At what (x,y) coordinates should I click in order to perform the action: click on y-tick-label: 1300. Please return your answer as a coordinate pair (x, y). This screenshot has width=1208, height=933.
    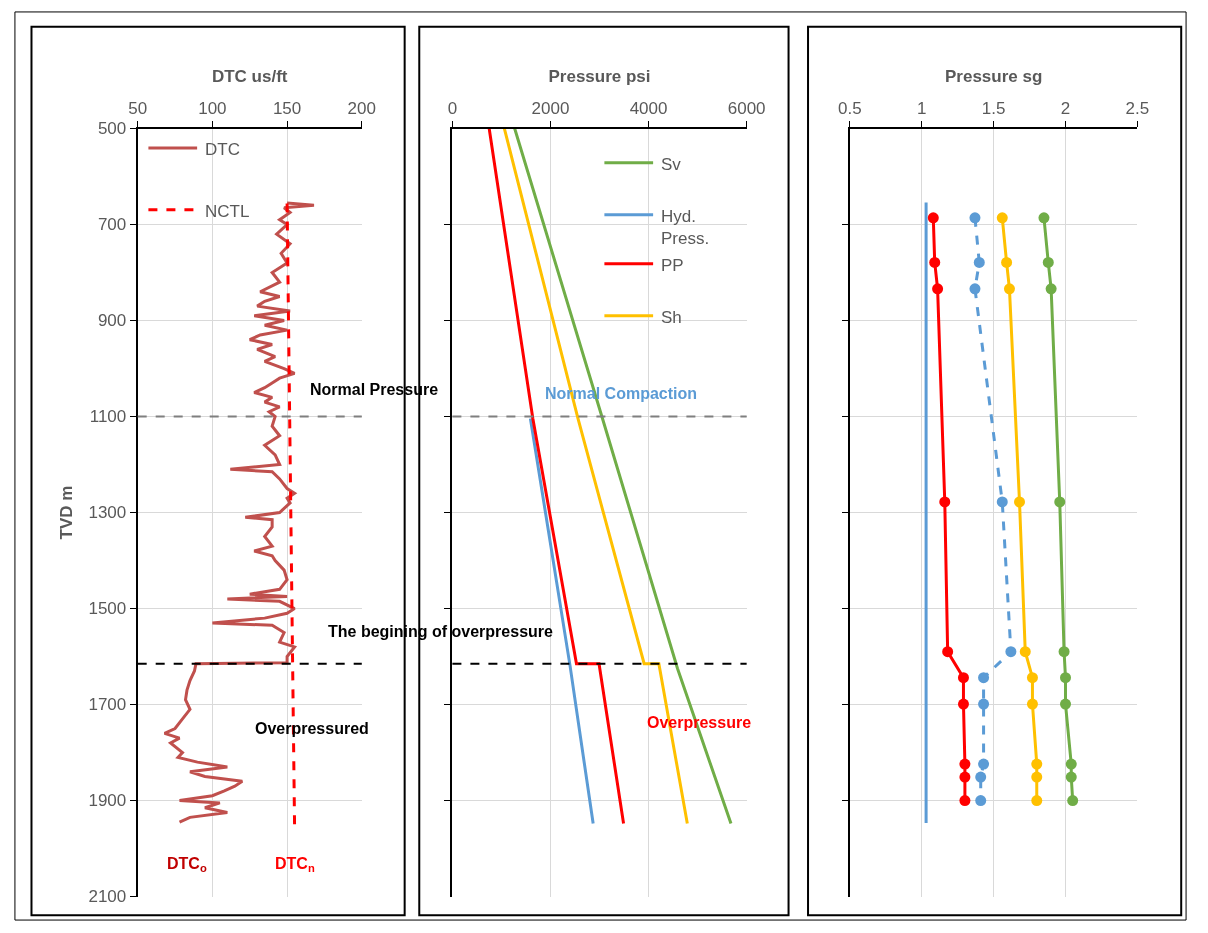
    Looking at the image, I should click on (107, 513).